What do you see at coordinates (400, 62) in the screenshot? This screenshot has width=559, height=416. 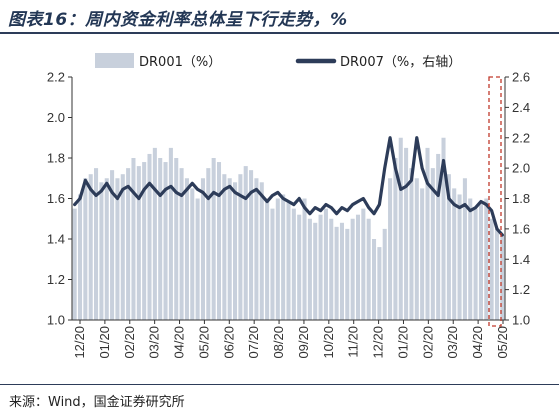 I see `legend-label-dr007: DR007（%，右轴）` at bounding box center [400, 62].